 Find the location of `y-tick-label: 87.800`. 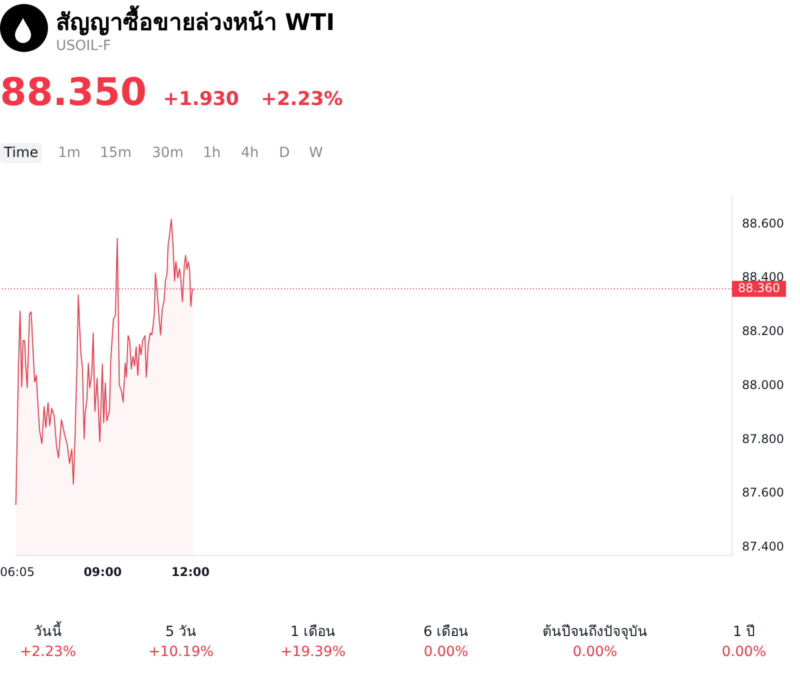

y-tick-label: 87.800 is located at coordinates (763, 439).